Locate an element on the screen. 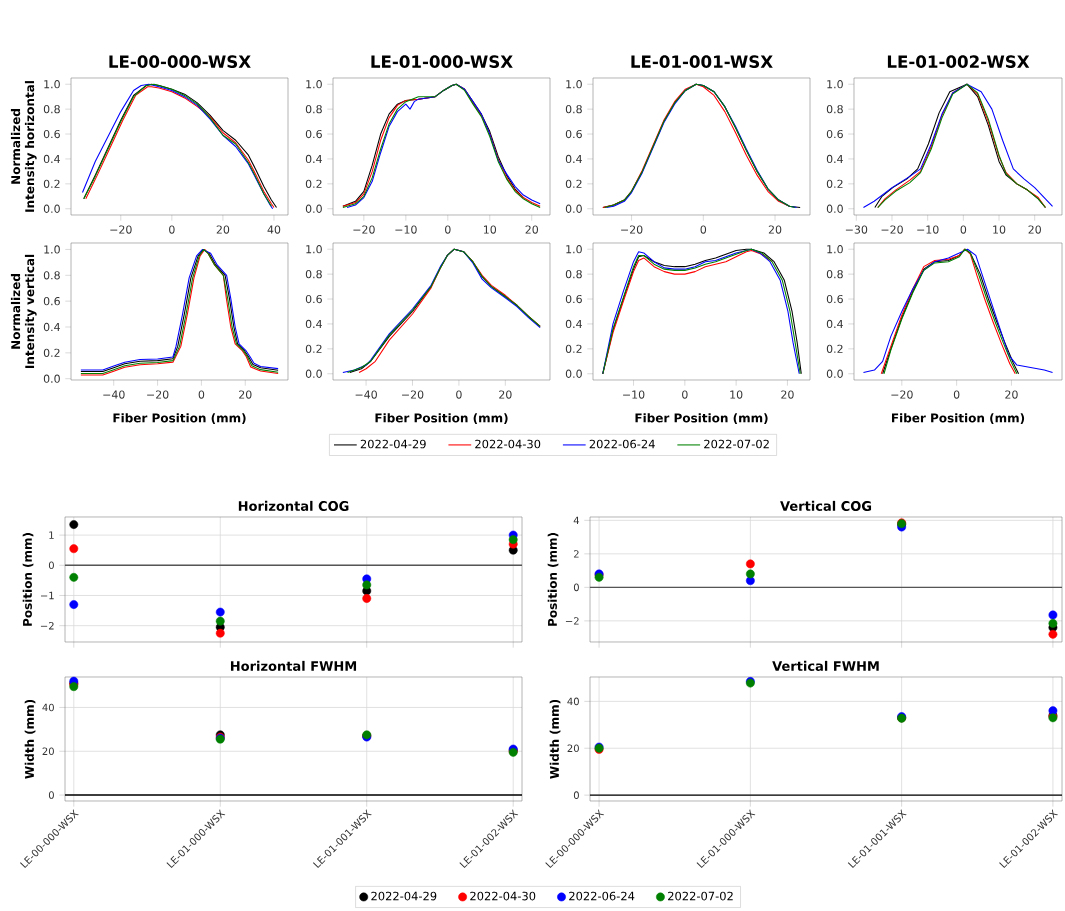 Image resolution: width=1065 pixels, height=911 pixels. x-tick-label: 10 is located at coordinates (999, 229).